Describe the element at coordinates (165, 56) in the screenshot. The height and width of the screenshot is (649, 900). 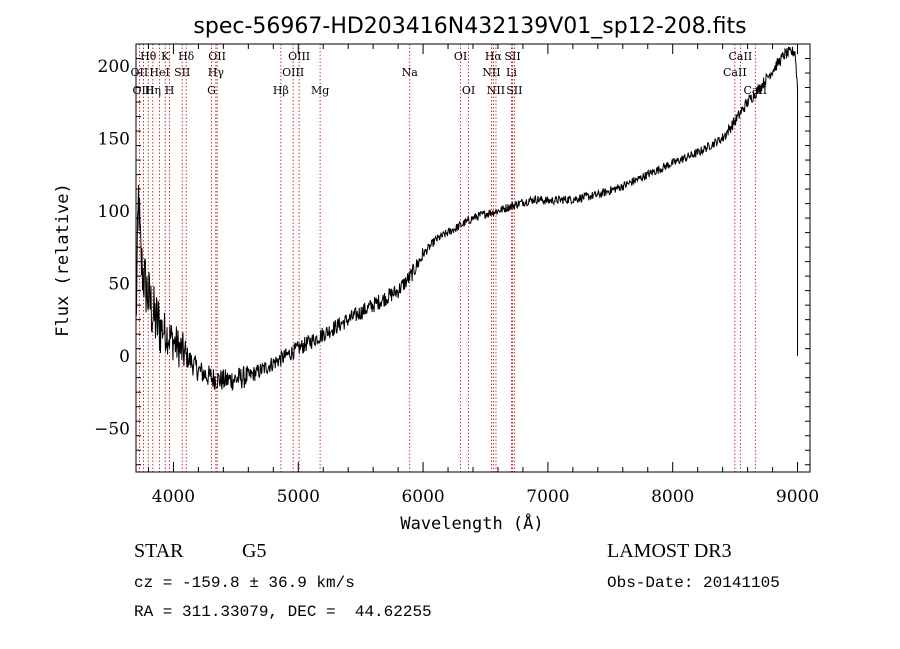
I see `spectral-line-label: K` at that location.